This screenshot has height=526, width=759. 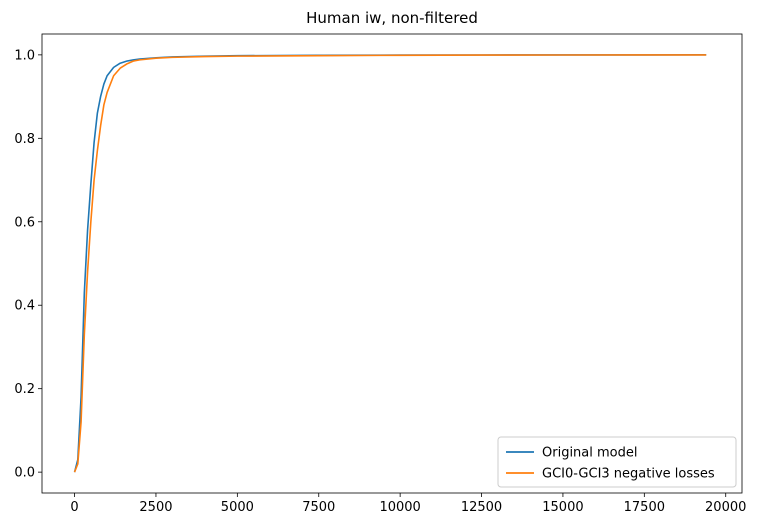 I want to click on legend: Original model GCI0-GCI3 negative losses, so click(x=617, y=462).